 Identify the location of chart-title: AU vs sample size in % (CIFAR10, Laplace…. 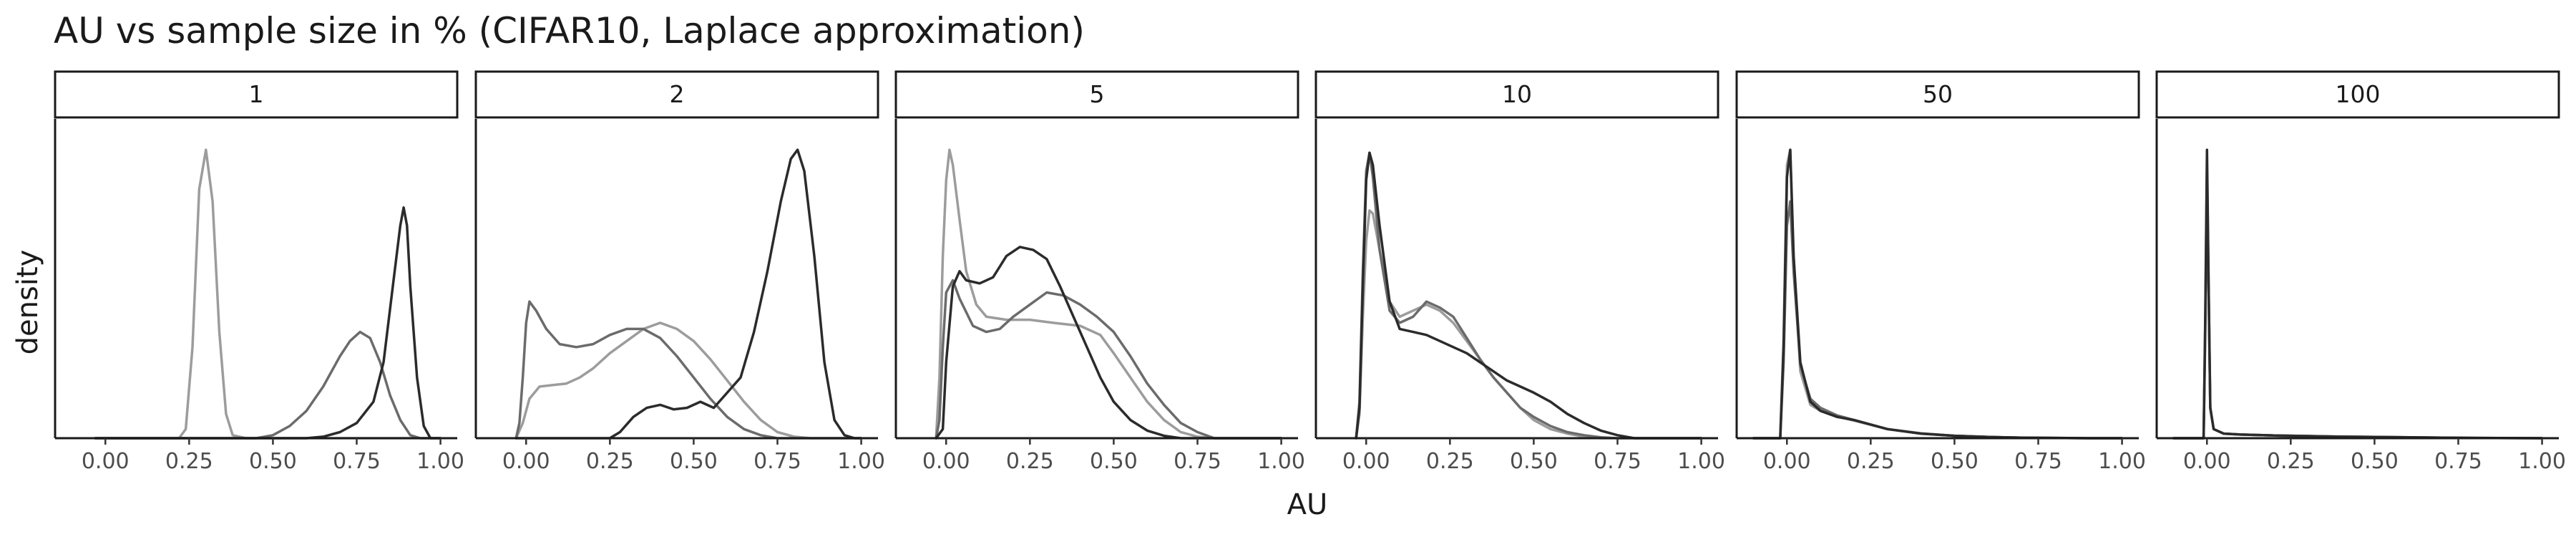
(569, 31).